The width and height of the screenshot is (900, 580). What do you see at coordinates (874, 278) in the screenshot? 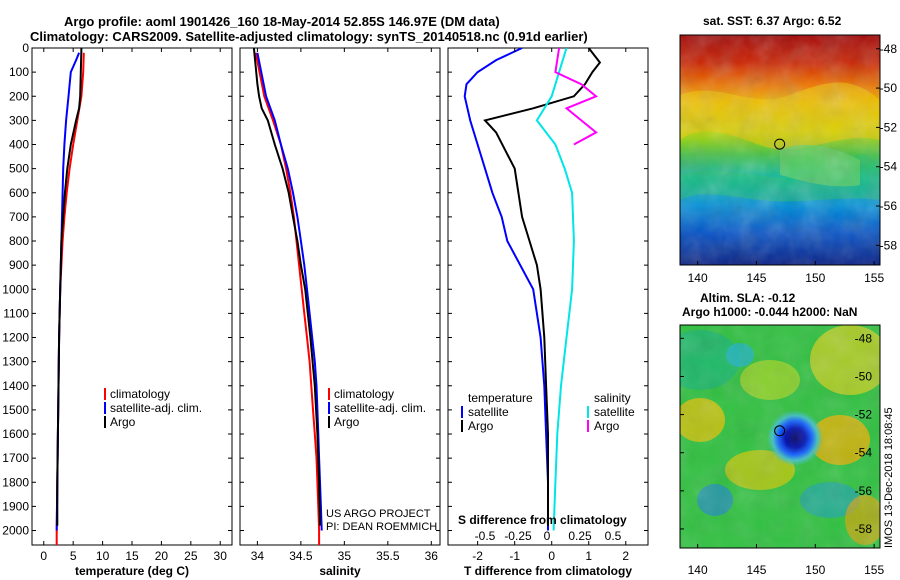
I see `sst-lon-tick-label: 155` at bounding box center [874, 278].